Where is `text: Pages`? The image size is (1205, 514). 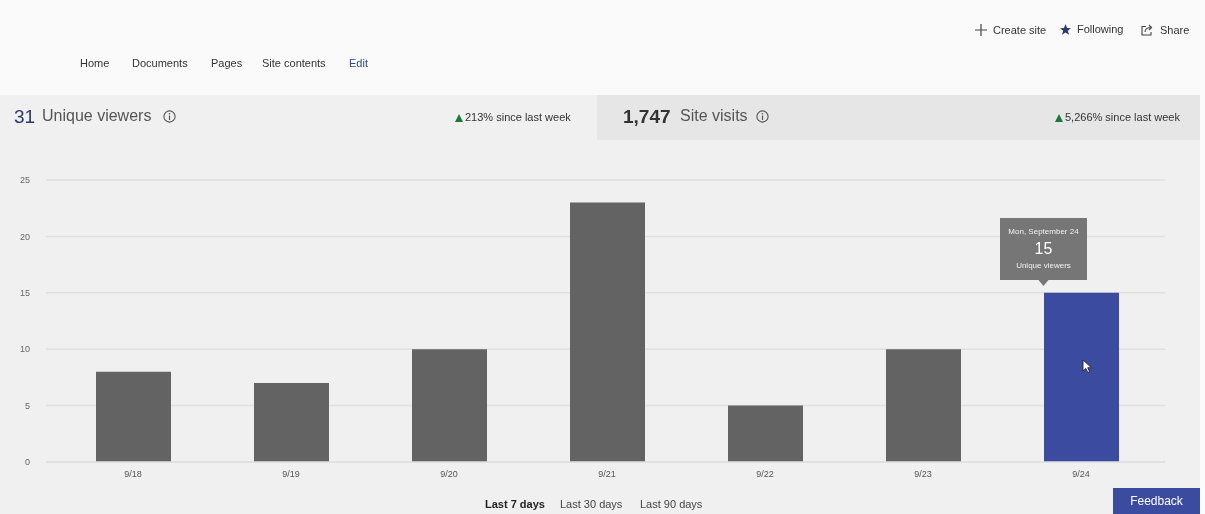
text: Pages is located at coordinates (227, 63).